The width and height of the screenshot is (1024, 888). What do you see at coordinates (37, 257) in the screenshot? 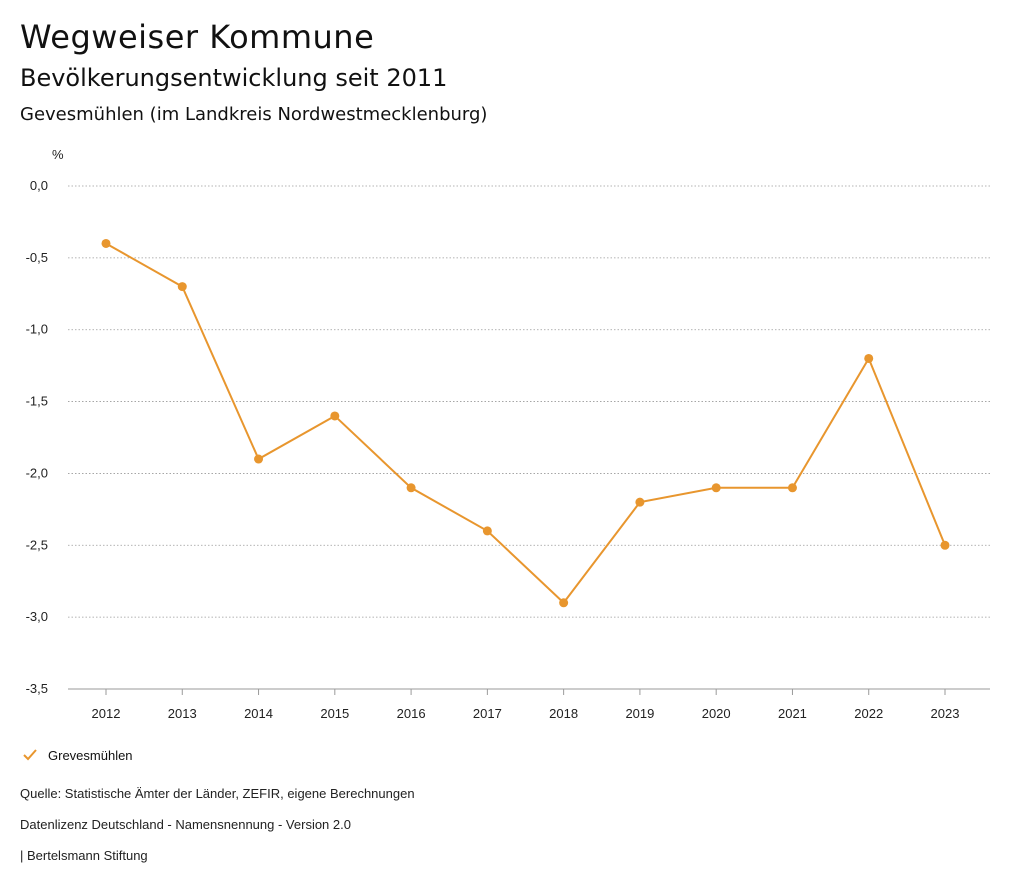
I see `y-tick-label: -0,5` at bounding box center [37, 257].